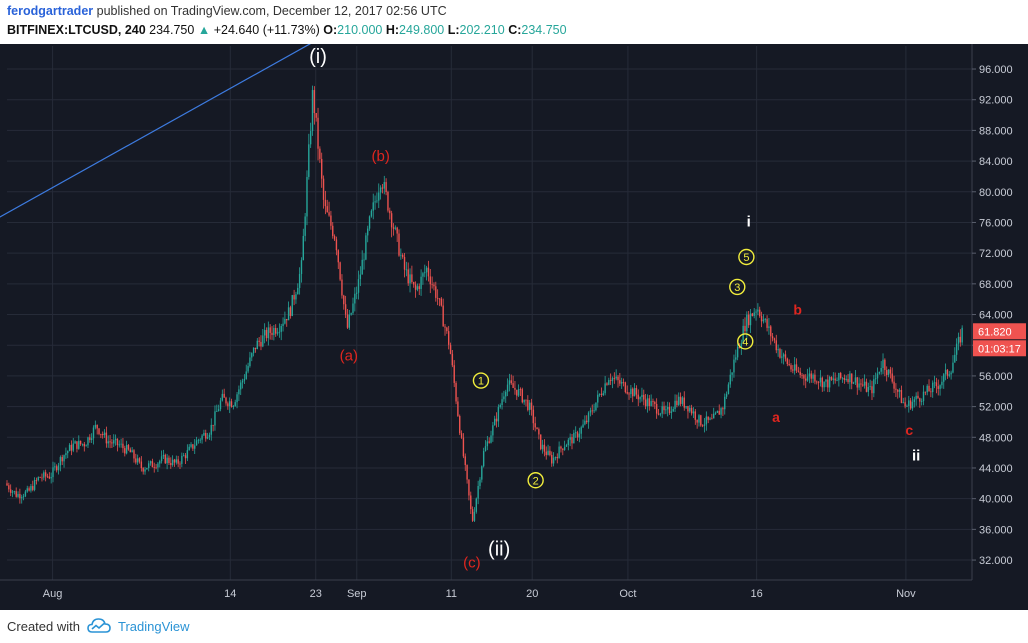 The image size is (1028, 643). What do you see at coordinates (76, 30) in the screenshot?
I see `symbol-name: BITFINEX:LTCUSD, 240` at bounding box center [76, 30].